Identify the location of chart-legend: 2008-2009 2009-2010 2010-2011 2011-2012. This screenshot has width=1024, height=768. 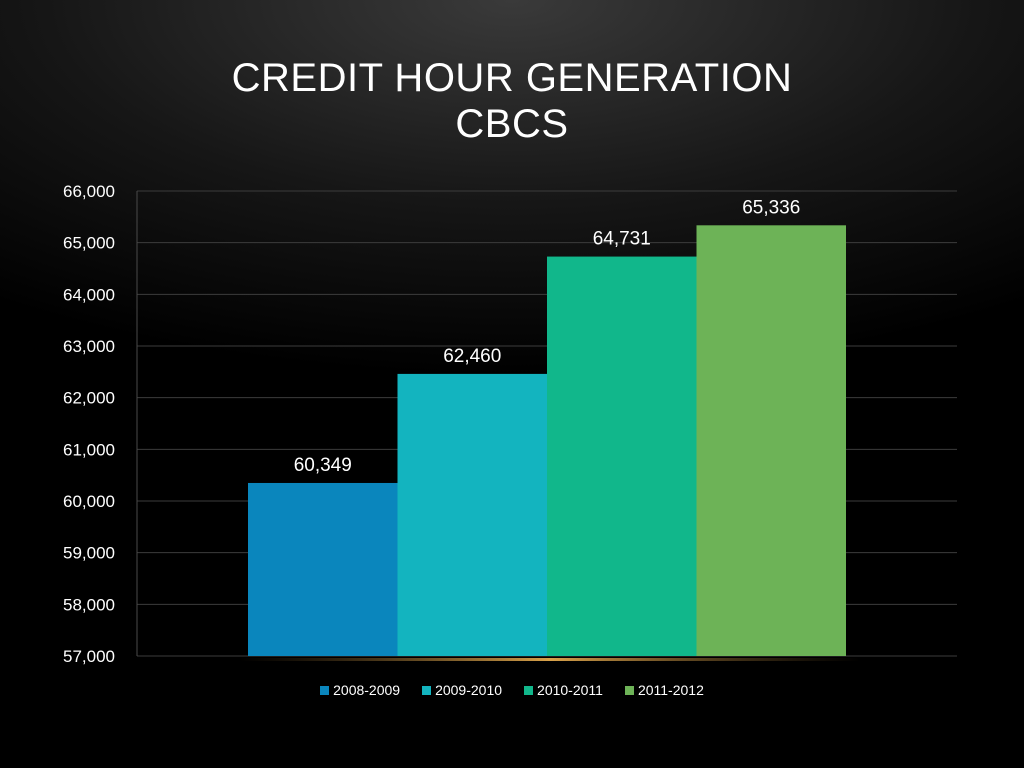
(512, 690).